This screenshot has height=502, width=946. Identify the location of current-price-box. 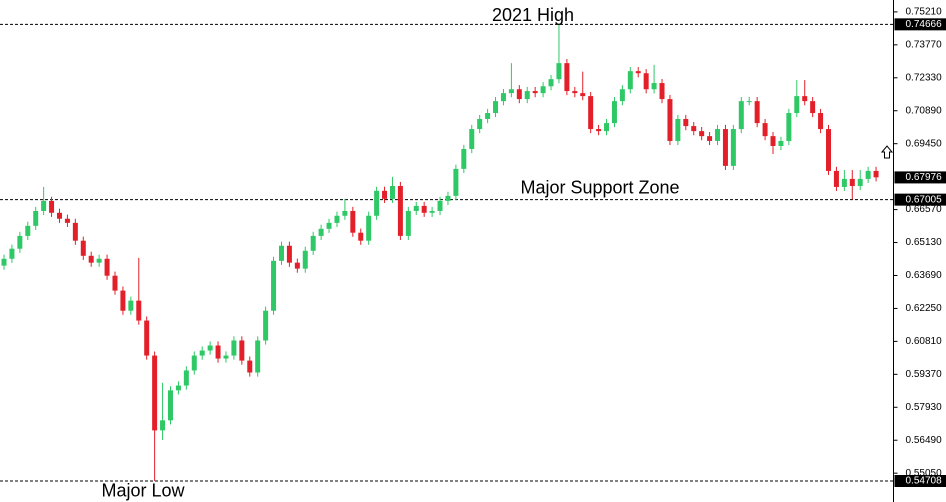
(920, 177).